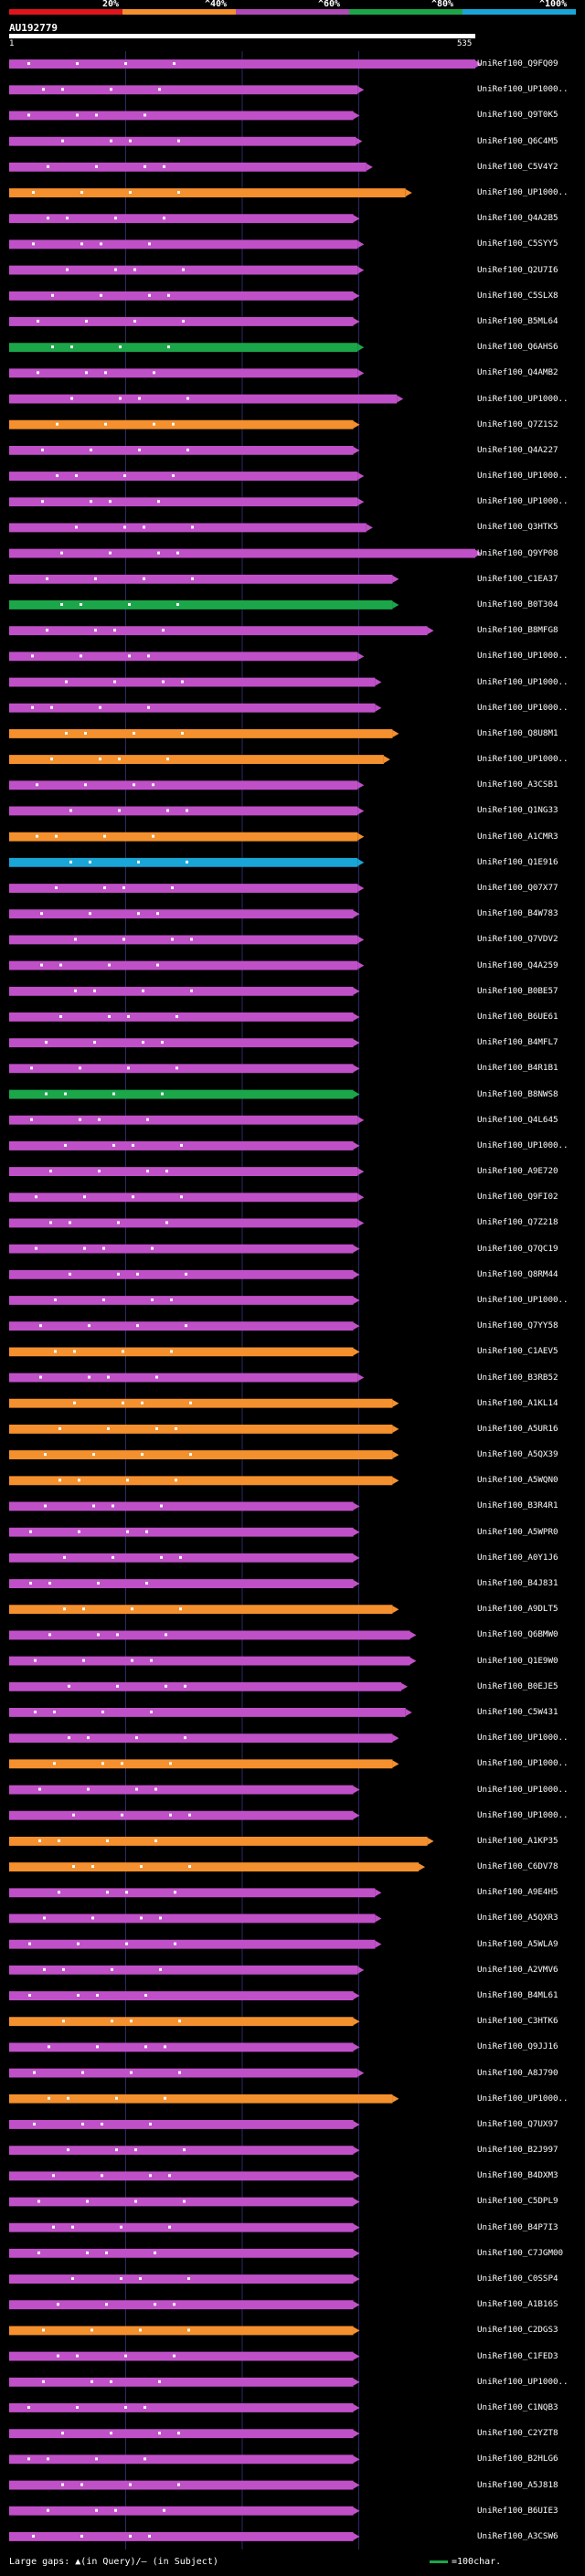 The image size is (585, 2576). I want to click on hit-label: UniRef100_C5W431, so click(517, 1711).